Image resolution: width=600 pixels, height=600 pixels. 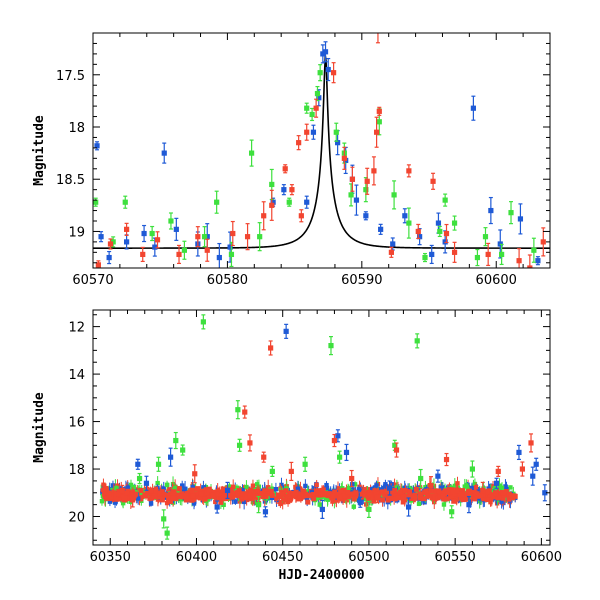 What do you see at coordinates (110, 557) in the screenshot?
I see `x-tick-label: 60350` at bounding box center [110, 557].